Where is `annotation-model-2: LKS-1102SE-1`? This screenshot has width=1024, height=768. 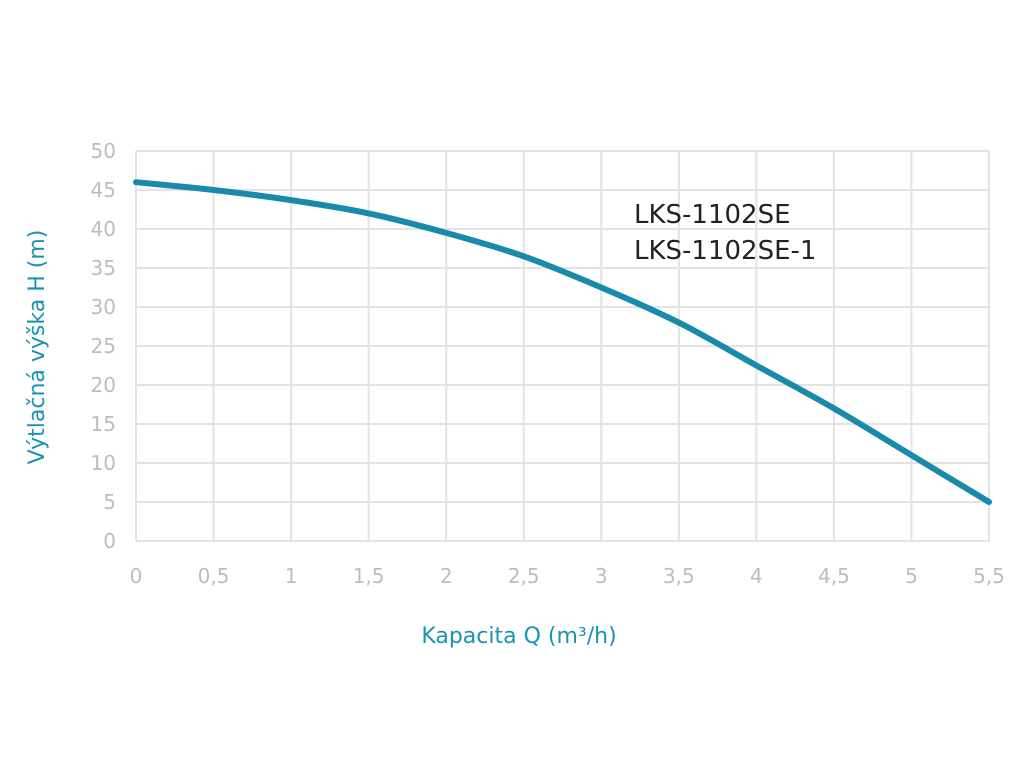
annotation-model-2: LKS-1102SE-1 is located at coordinates (725, 251).